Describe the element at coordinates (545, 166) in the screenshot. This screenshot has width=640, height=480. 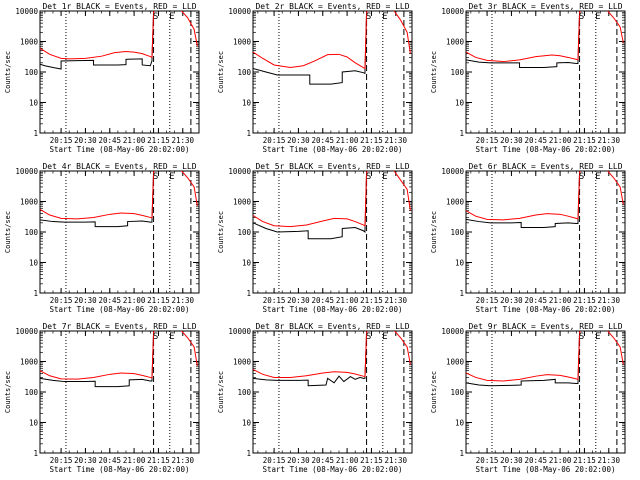
I see `chart-title: Det 6r BLACK = Events, RED = LLD` at that location.